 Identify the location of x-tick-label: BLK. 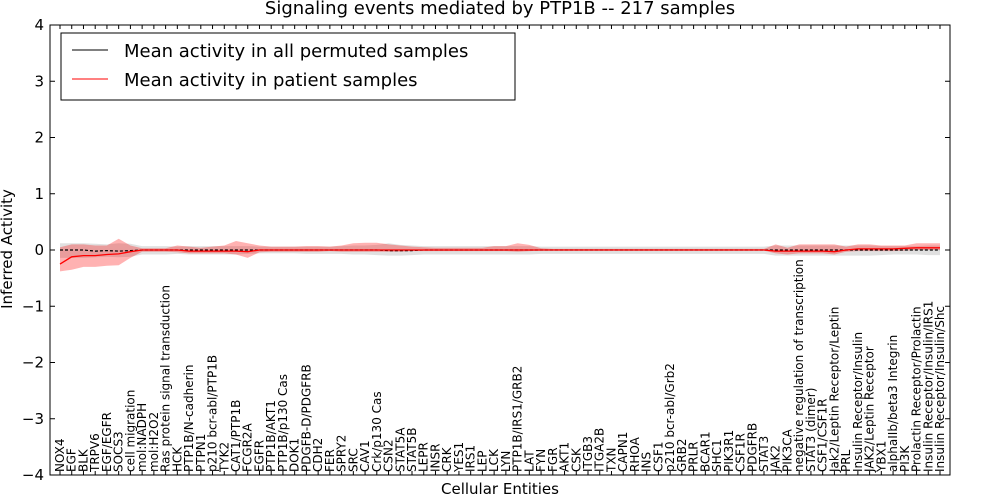
(84, 460).